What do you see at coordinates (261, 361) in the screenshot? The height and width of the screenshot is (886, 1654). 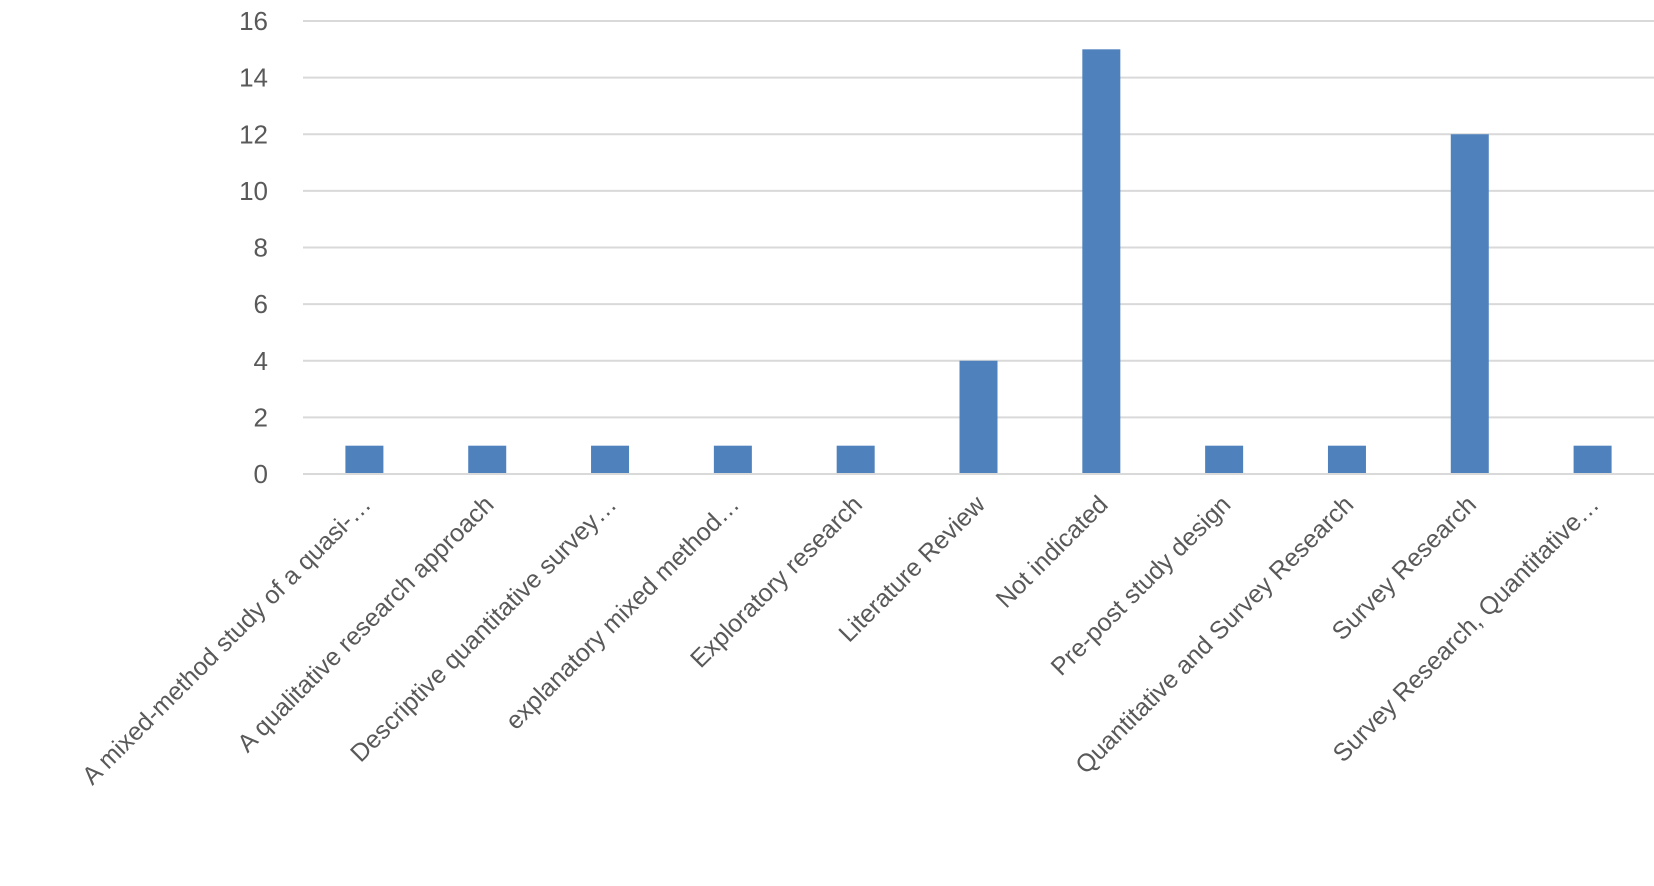 I see `y-tick-label: 4` at bounding box center [261, 361].